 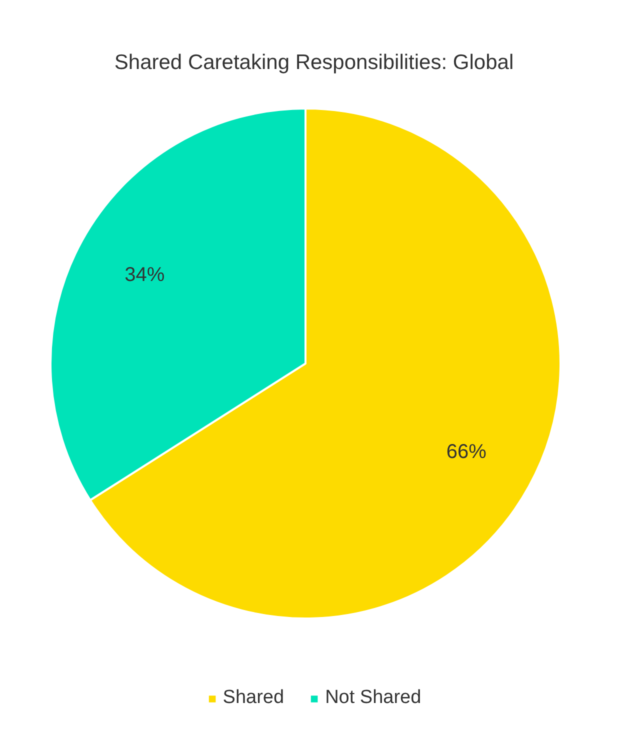 What do you see at coordinates (144, 275) in the screenshot?
I see `data-label: 34%` at bounding box center [144, 275].